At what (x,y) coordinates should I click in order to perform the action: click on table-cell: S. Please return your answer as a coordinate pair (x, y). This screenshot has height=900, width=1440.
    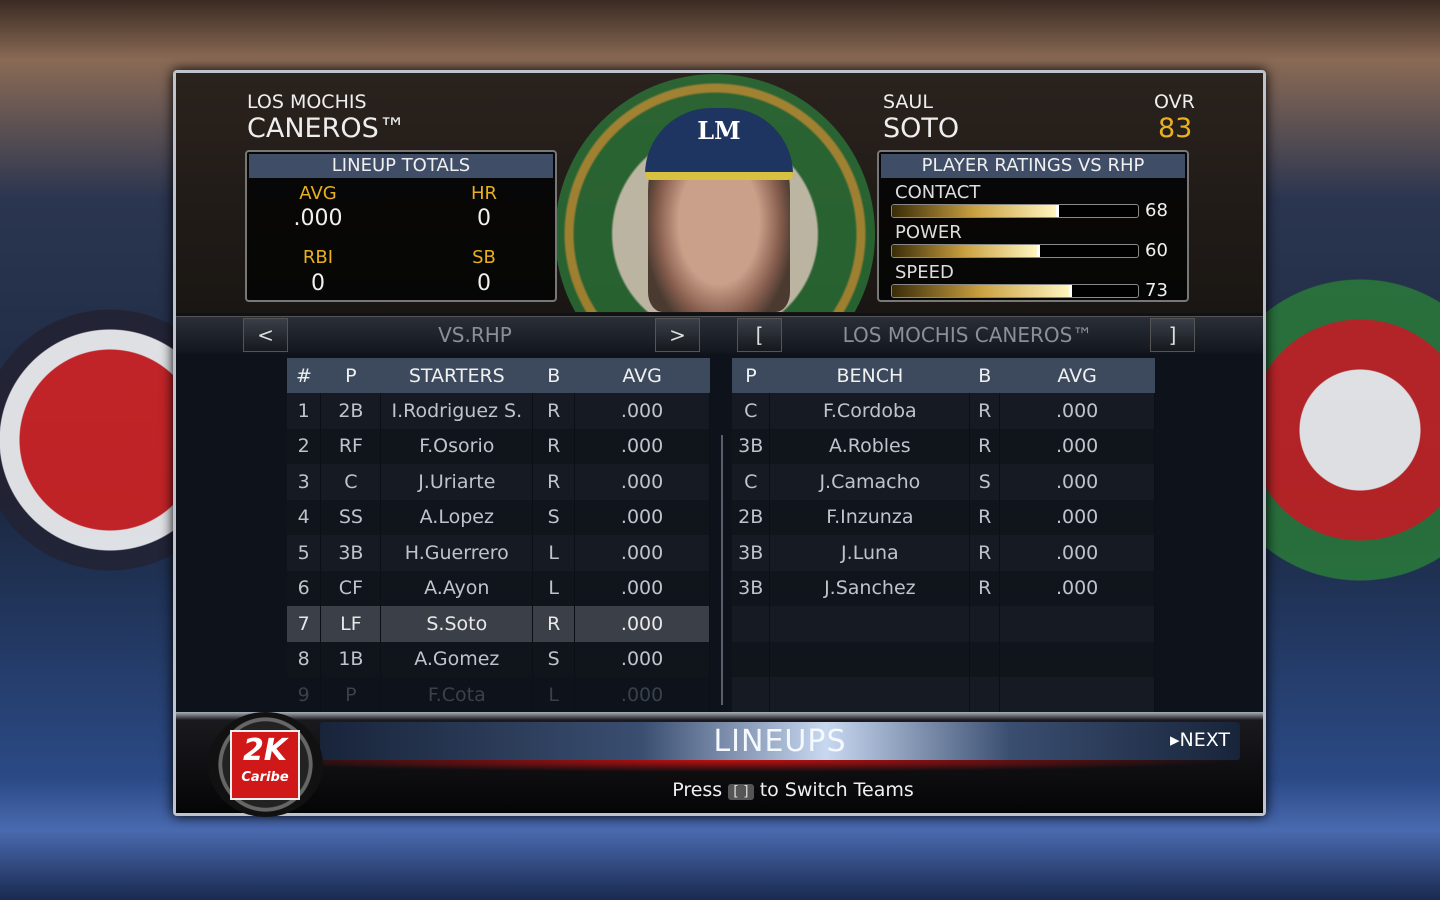
    Looking at the image, I should click on (985, 482).